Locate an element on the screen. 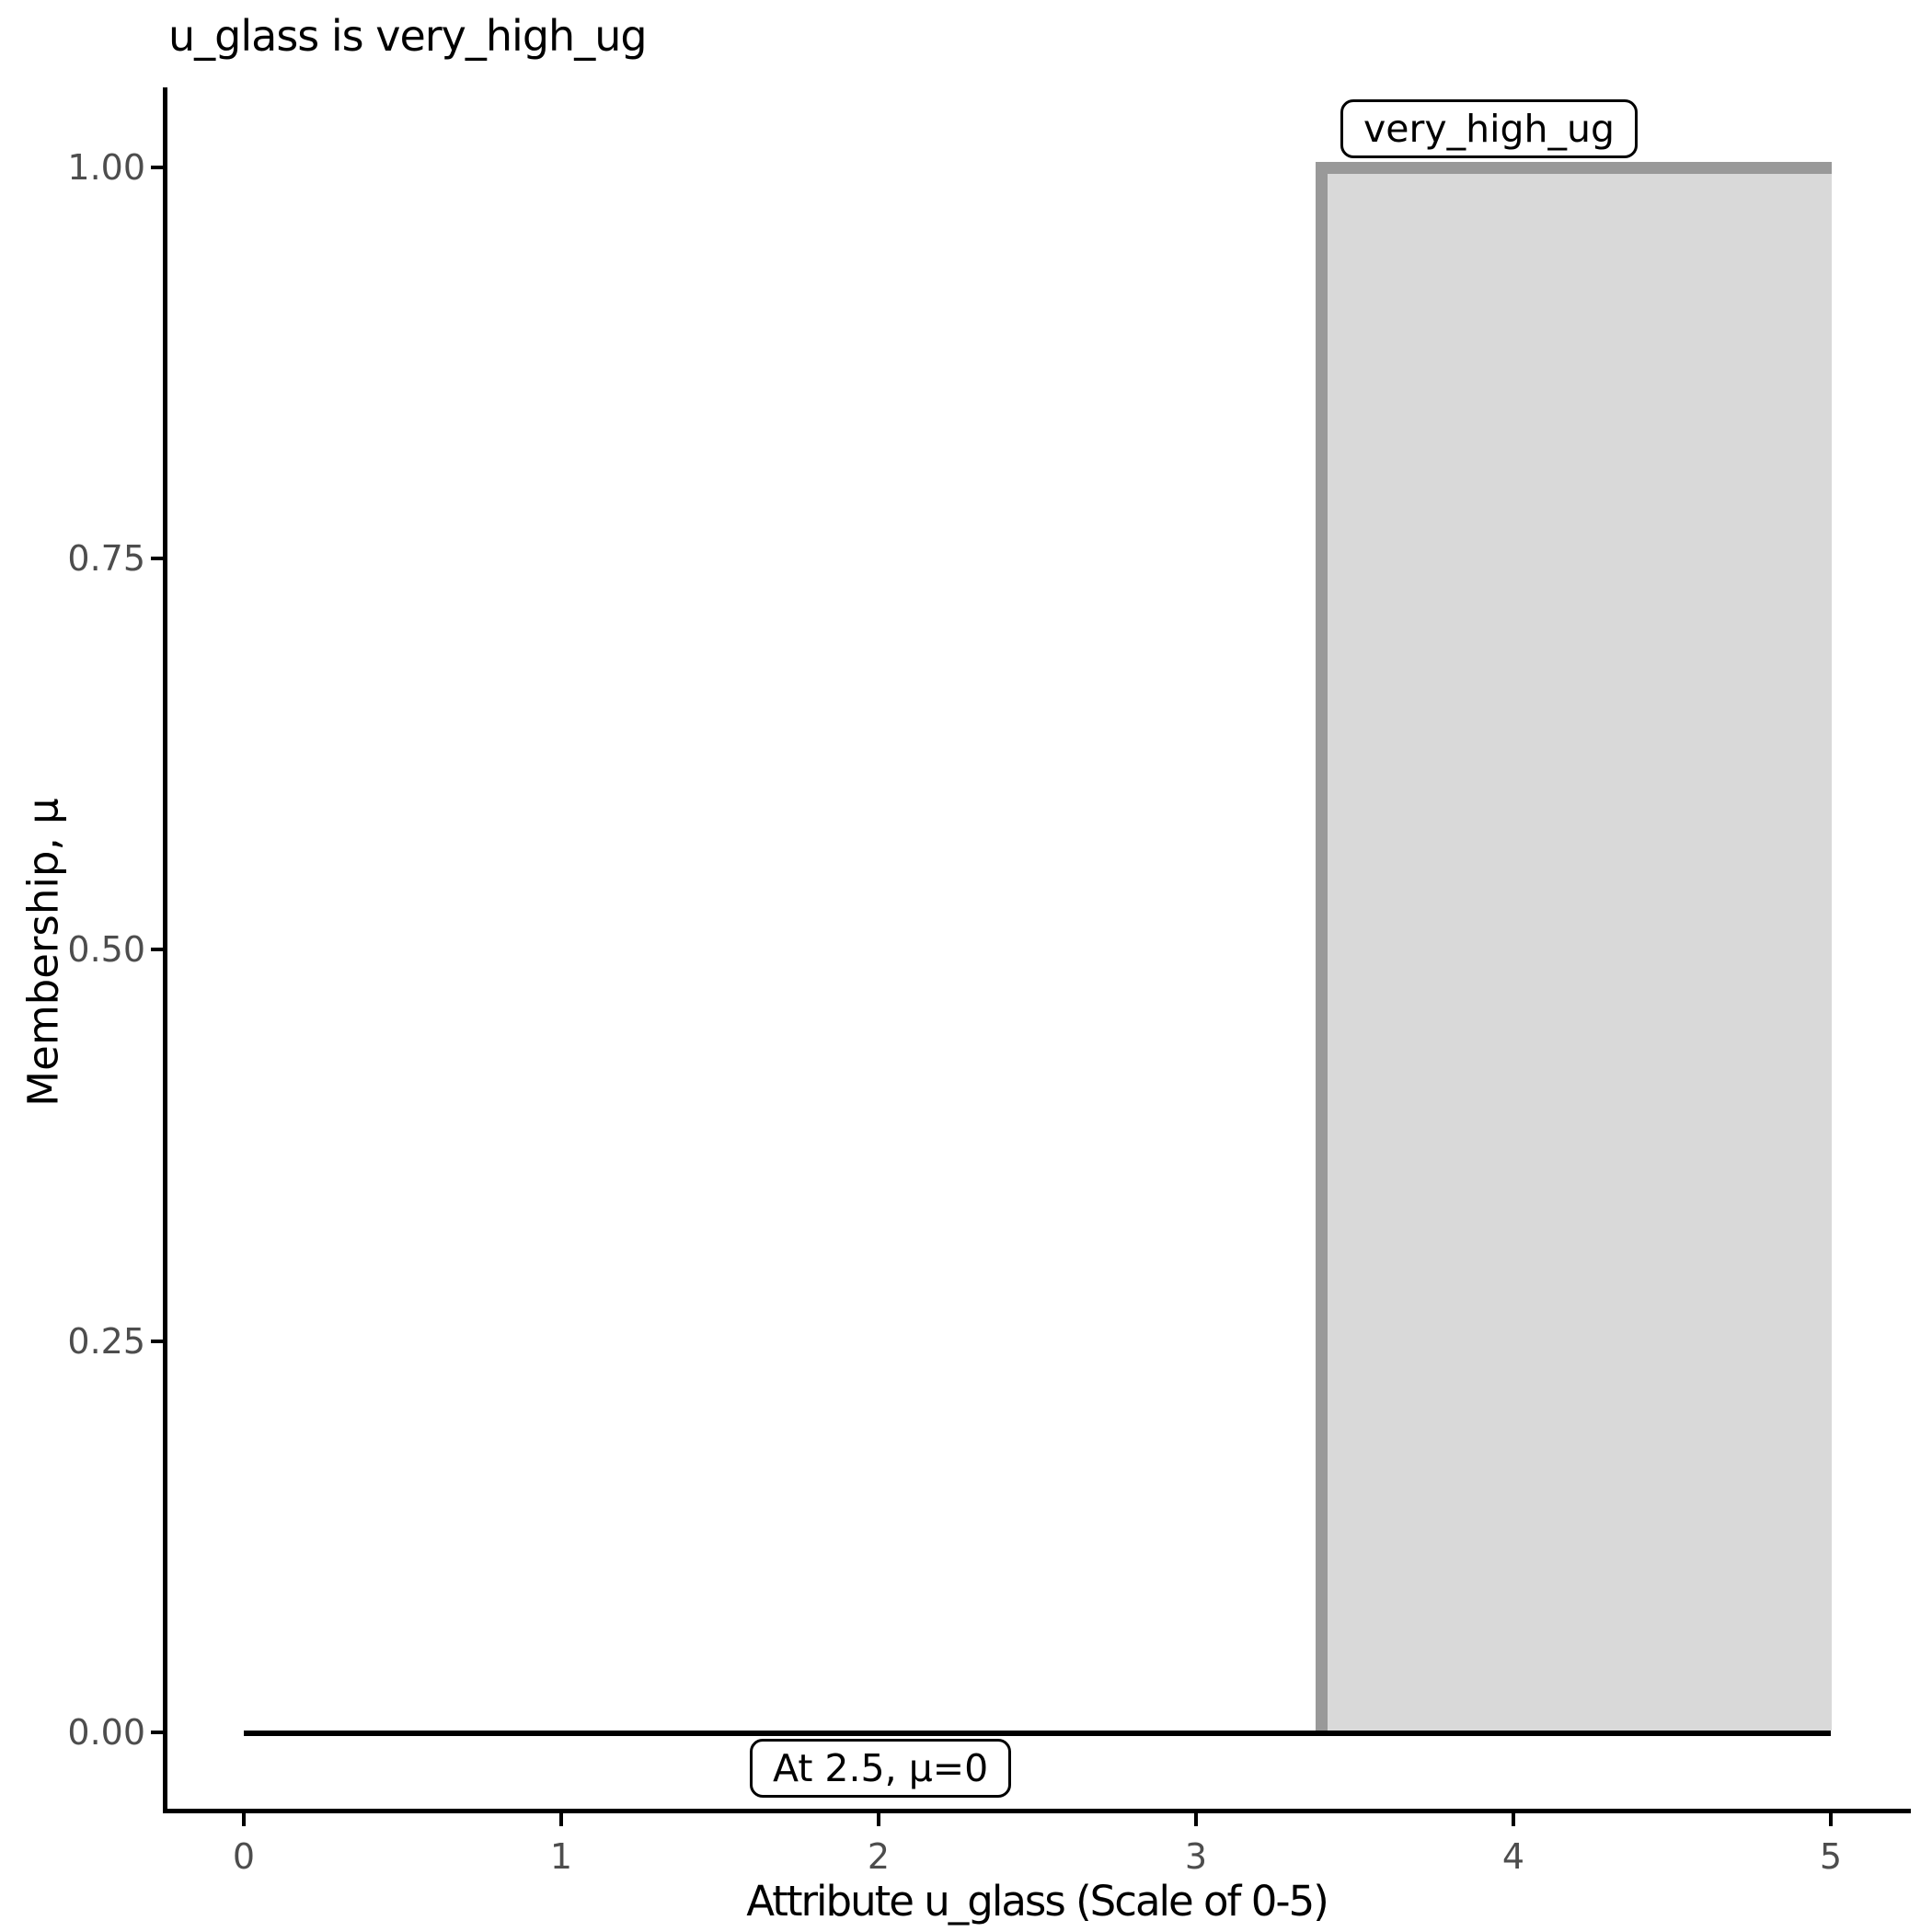 This screenshot has height=1932, width=1932. y-tick-mark-1.00 is located at coordinates (157, 167).